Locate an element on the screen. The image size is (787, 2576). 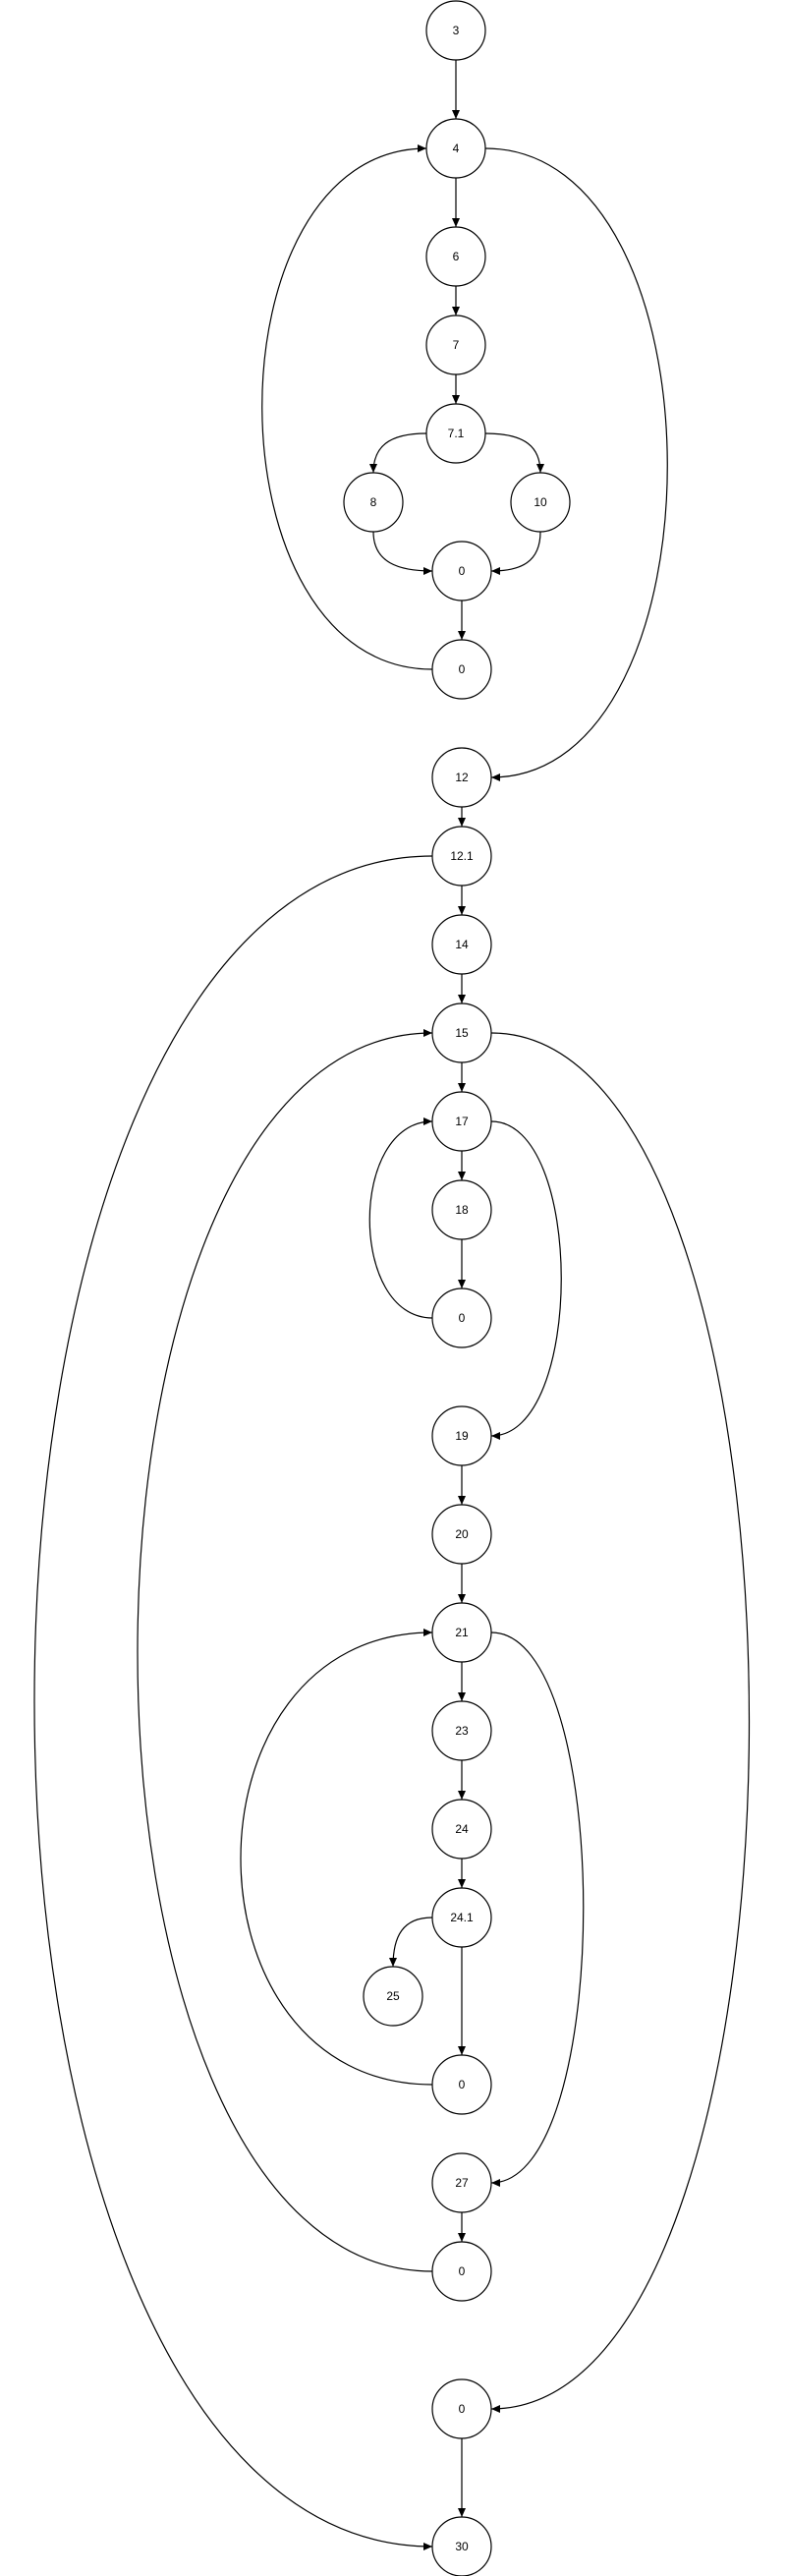
node-n20: 20 is located at coordinates (462, 1534).